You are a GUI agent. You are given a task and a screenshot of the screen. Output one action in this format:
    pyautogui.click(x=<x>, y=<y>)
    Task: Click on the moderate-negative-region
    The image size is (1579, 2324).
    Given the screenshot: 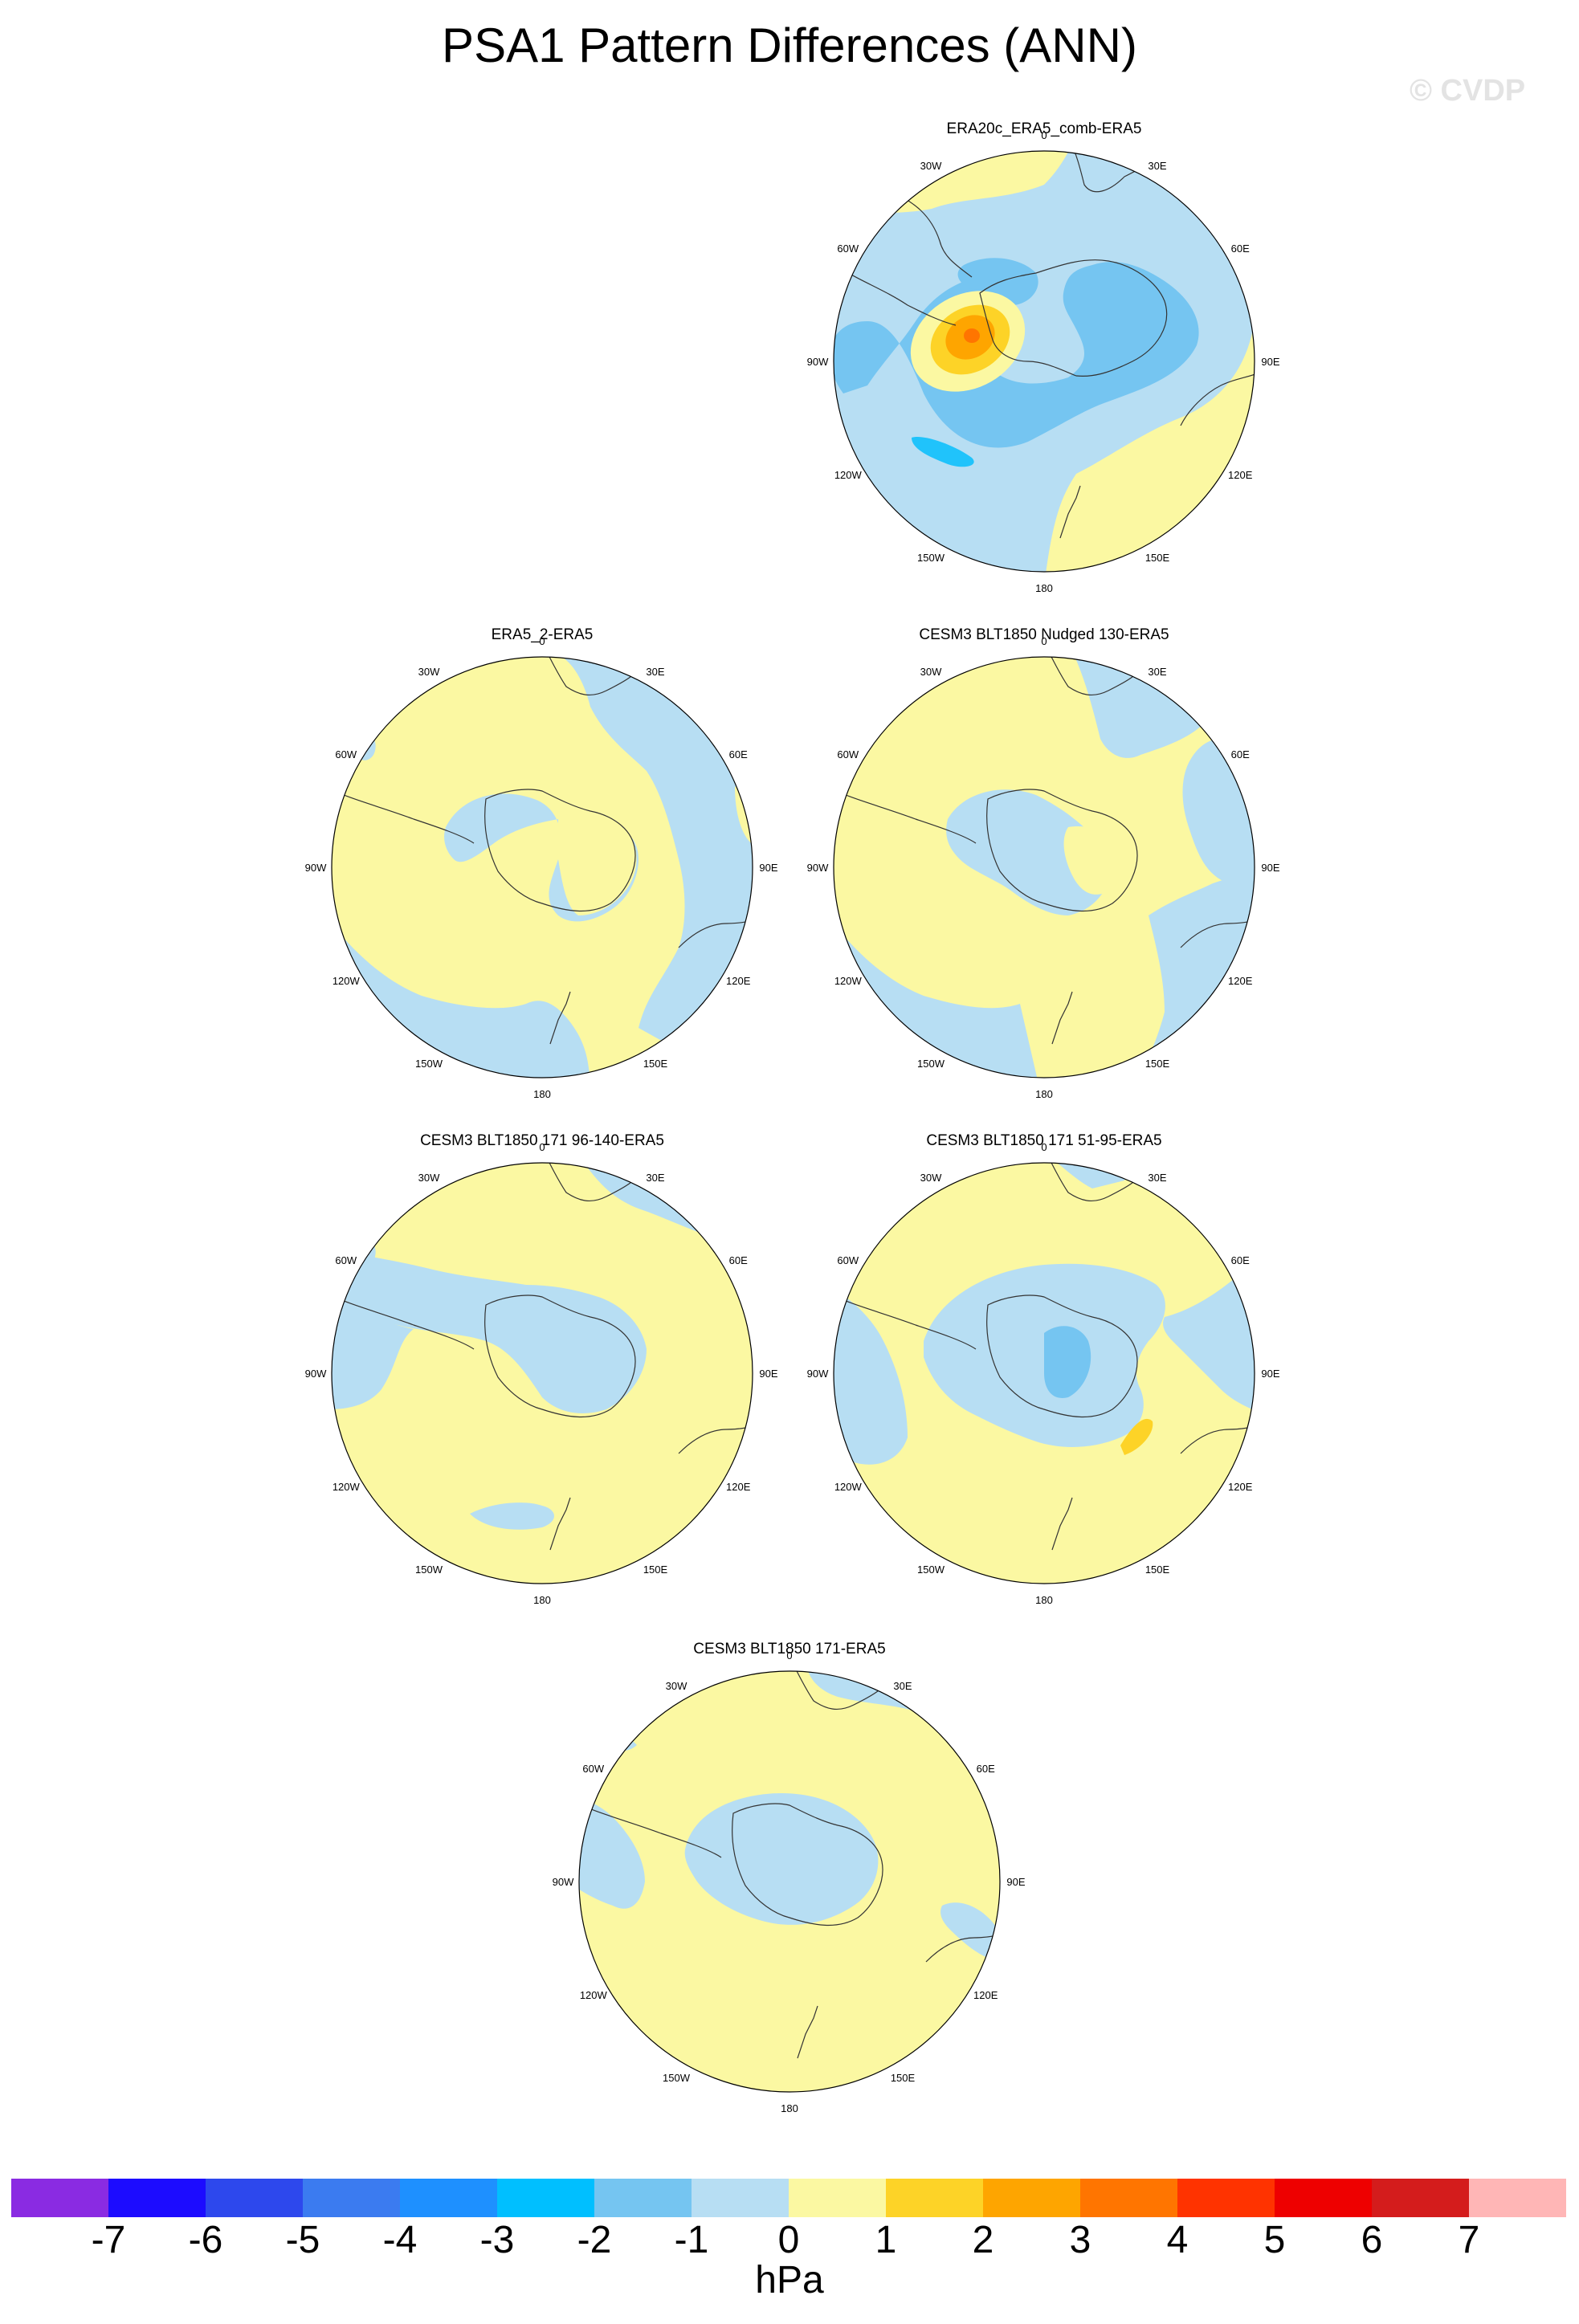 What is the action you would take?
    pyautogui.click(x=1067, y=1362)
    